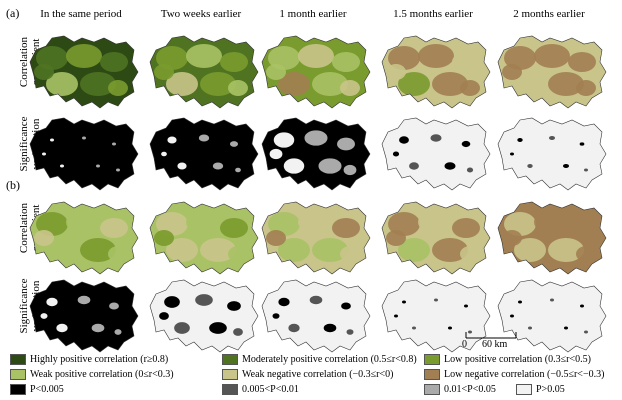 The width and height of the screenshot is (622, 400). What do you see at coordinates (13, 13) in the screenshot?
I see `panel-label-a: (a)` at bounding box center [13, 13].